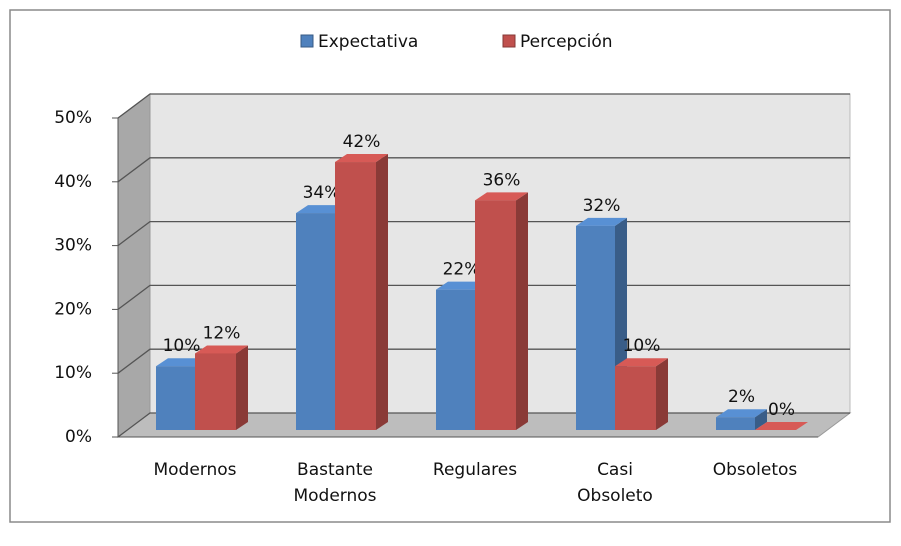 Image resolution: width=901 pixels, height=546 pixels. I want to click on y-tick-label: 10%, so click(73, 373).